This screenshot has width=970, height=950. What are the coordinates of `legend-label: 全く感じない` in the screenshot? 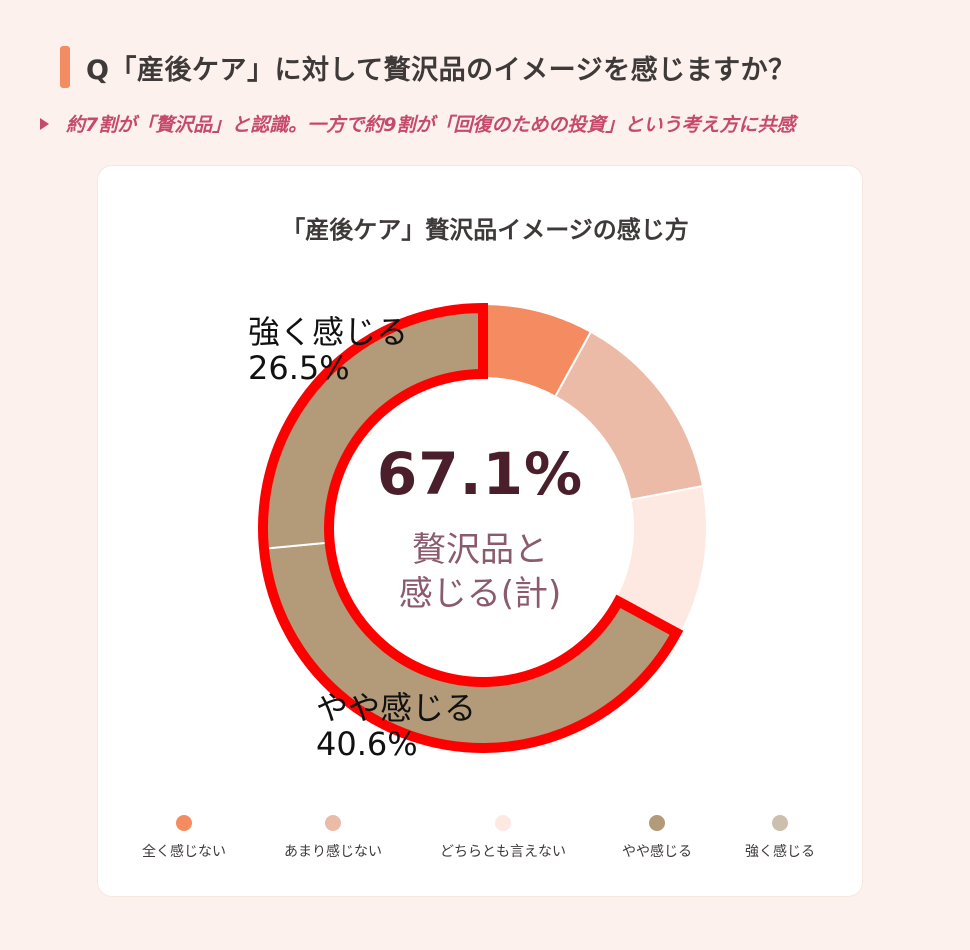 It's located at (184, 852).